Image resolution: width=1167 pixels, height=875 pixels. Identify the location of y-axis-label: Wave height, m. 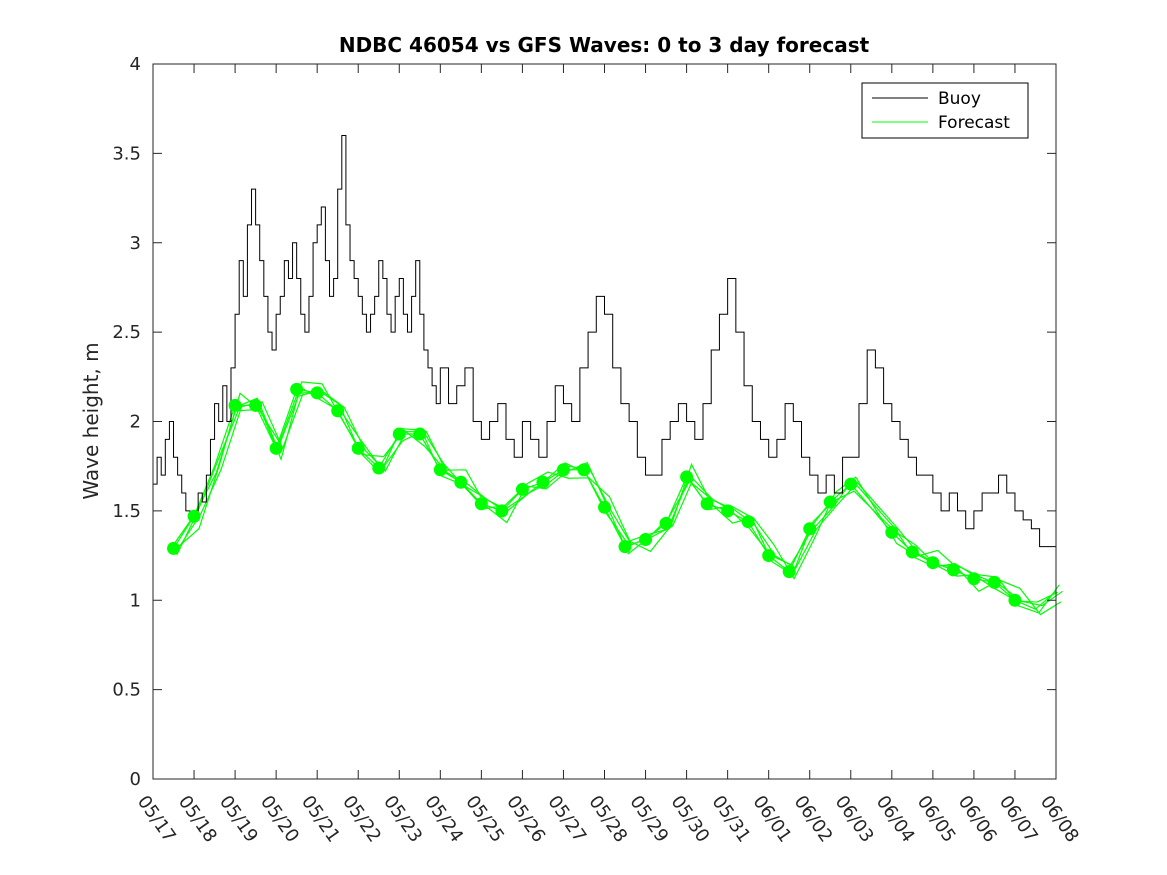
(91, 420).